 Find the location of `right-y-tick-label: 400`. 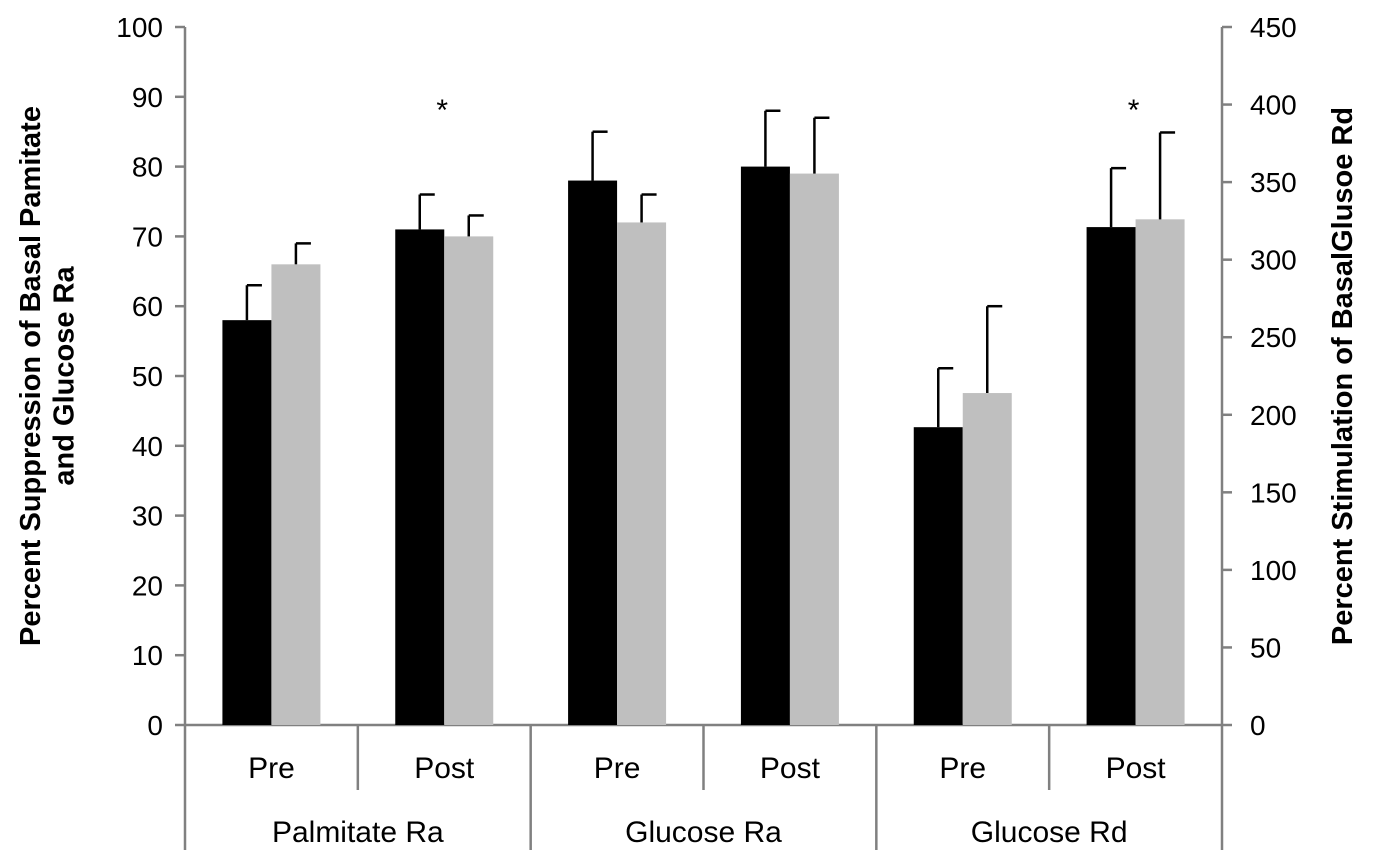

right-y-tick-label: 400 is located at coordinates (1273, 105).